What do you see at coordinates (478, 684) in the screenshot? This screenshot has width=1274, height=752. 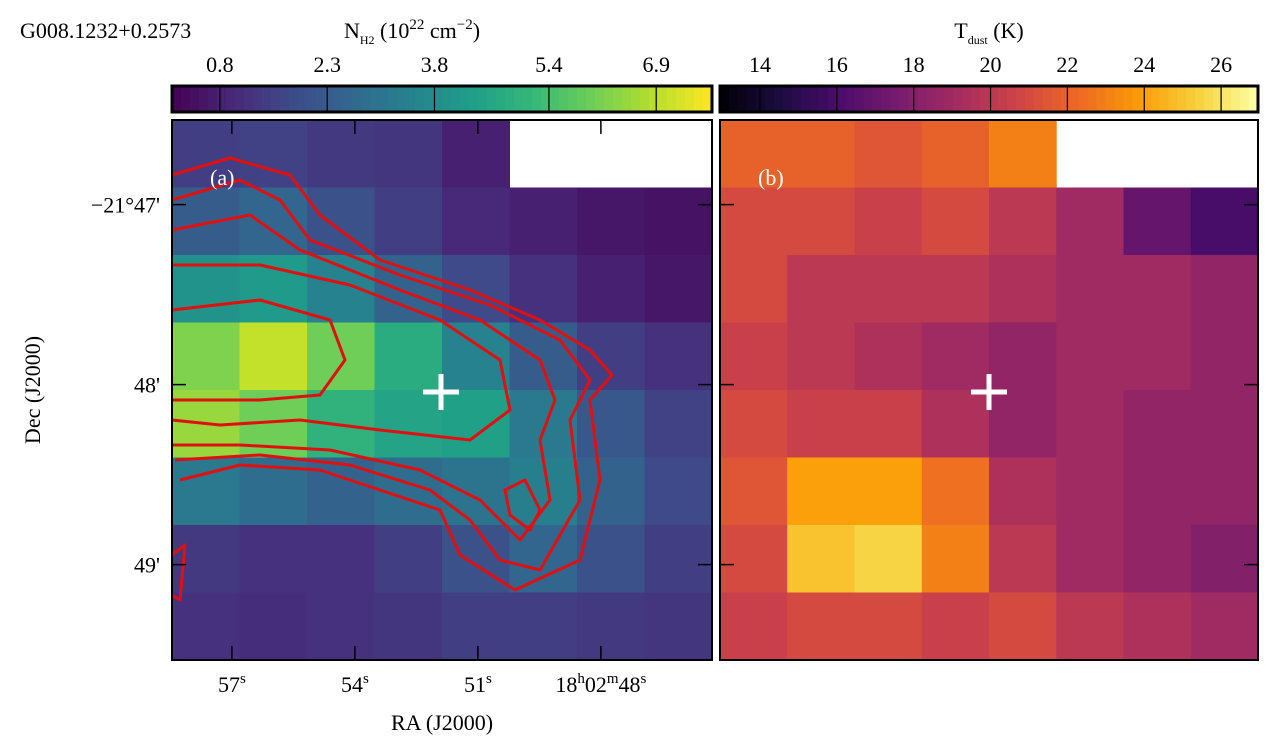 I see `x-tick-label: 51s` at bounding box center [478, 684].